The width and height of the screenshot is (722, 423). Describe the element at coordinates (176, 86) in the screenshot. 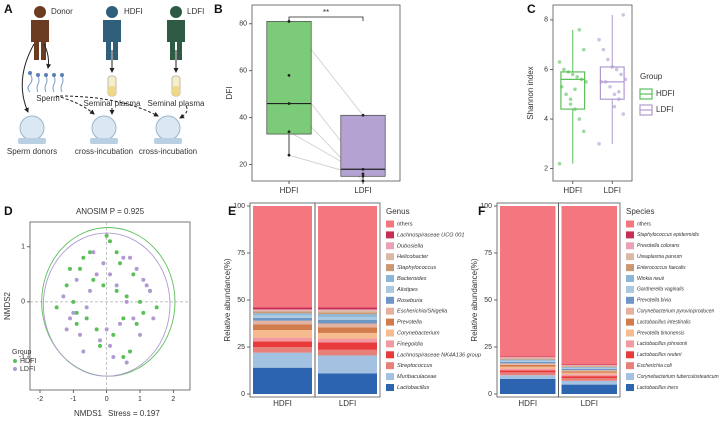

I see `tube` at that location.